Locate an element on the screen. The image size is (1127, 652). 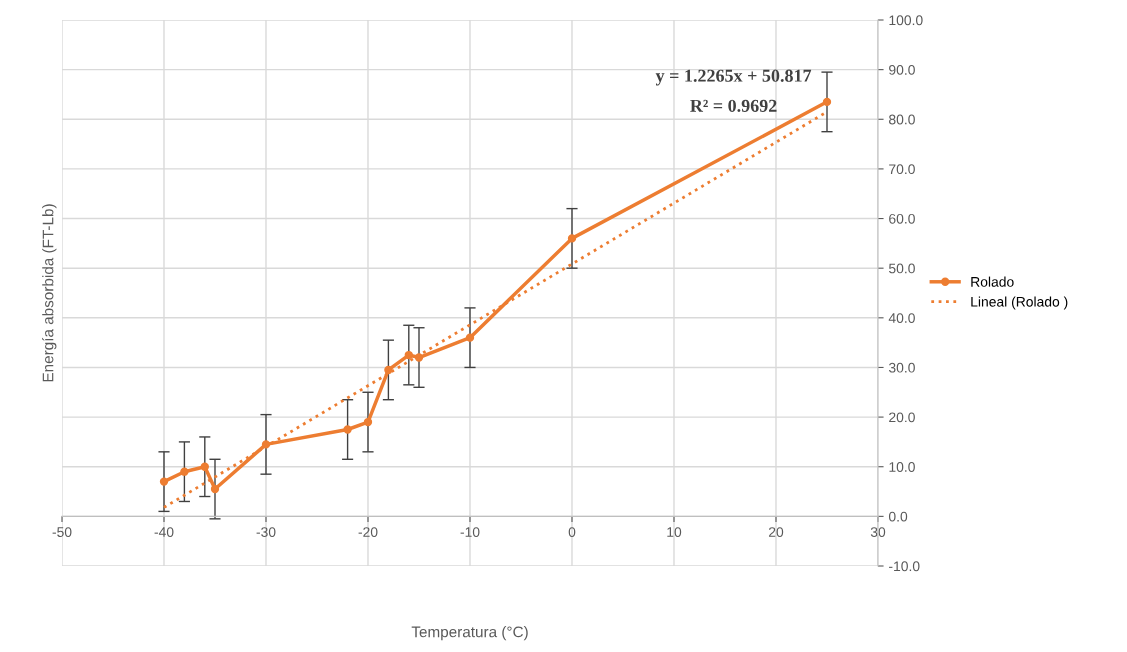
x-tick-label: 20 is located at coordinates (776, 532).